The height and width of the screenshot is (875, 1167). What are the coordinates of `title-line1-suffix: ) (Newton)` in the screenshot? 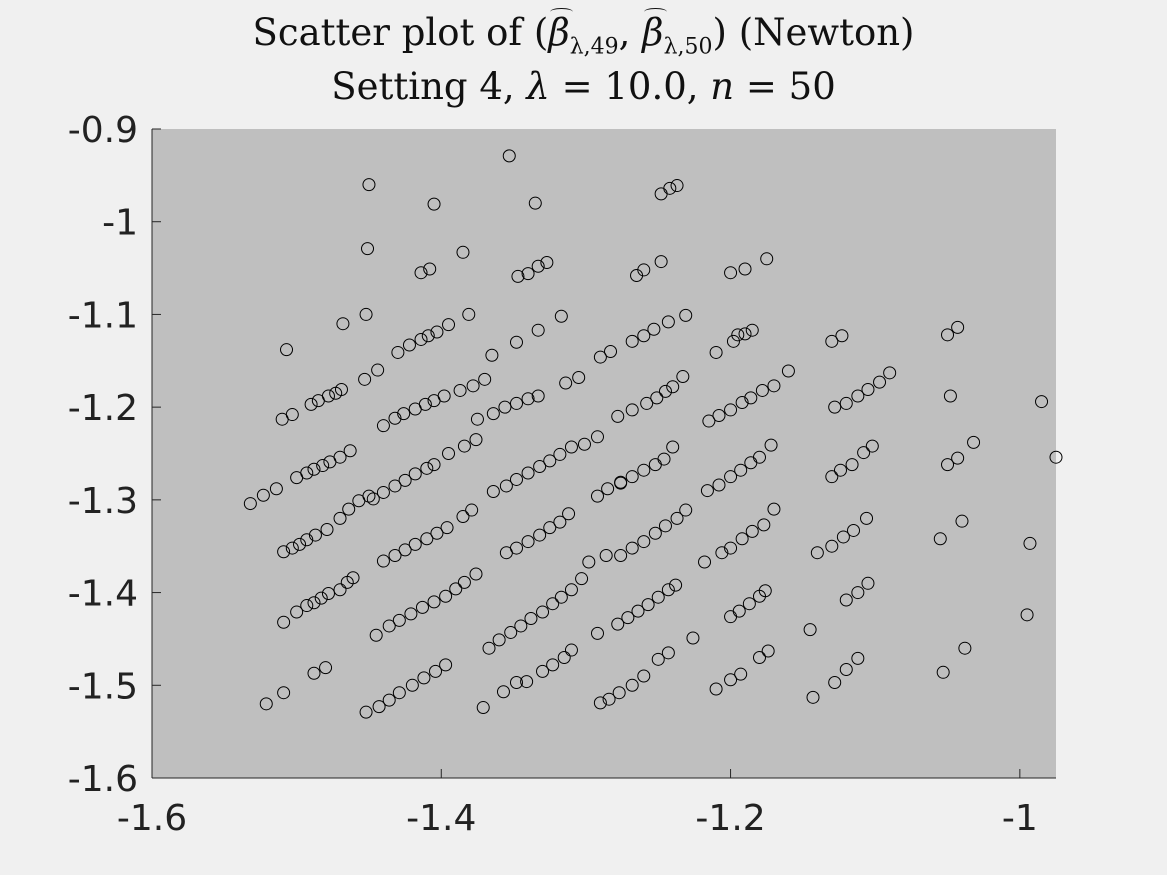 It's located at (813, 32).